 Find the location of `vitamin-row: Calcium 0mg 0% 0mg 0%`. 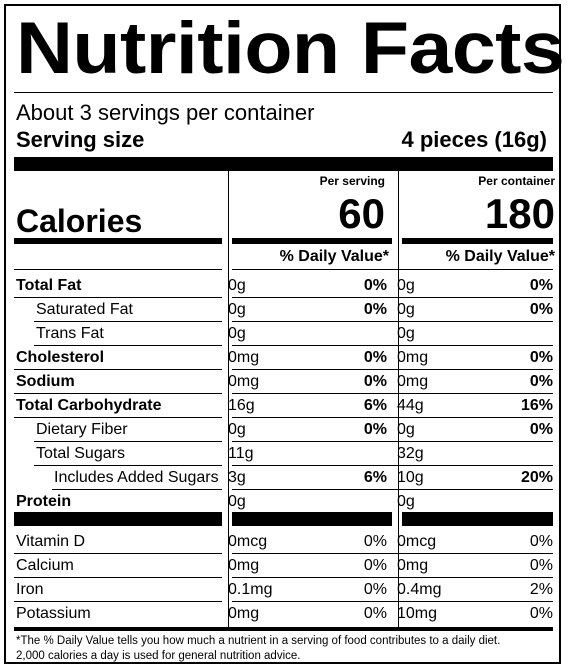

vitamin-row: Calcium 0mg 0% 0mg 0% is located at coordinates (284, 566).